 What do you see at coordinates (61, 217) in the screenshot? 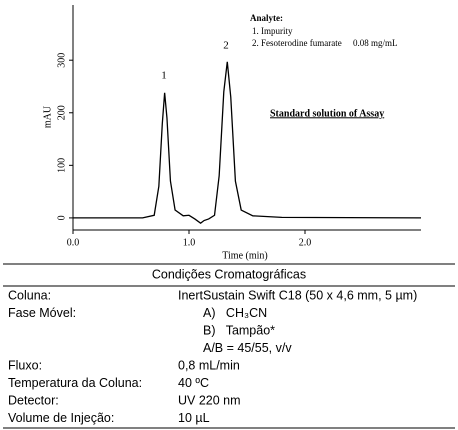
I see `y-tick-label: 0` at bounding box center [61, 217].